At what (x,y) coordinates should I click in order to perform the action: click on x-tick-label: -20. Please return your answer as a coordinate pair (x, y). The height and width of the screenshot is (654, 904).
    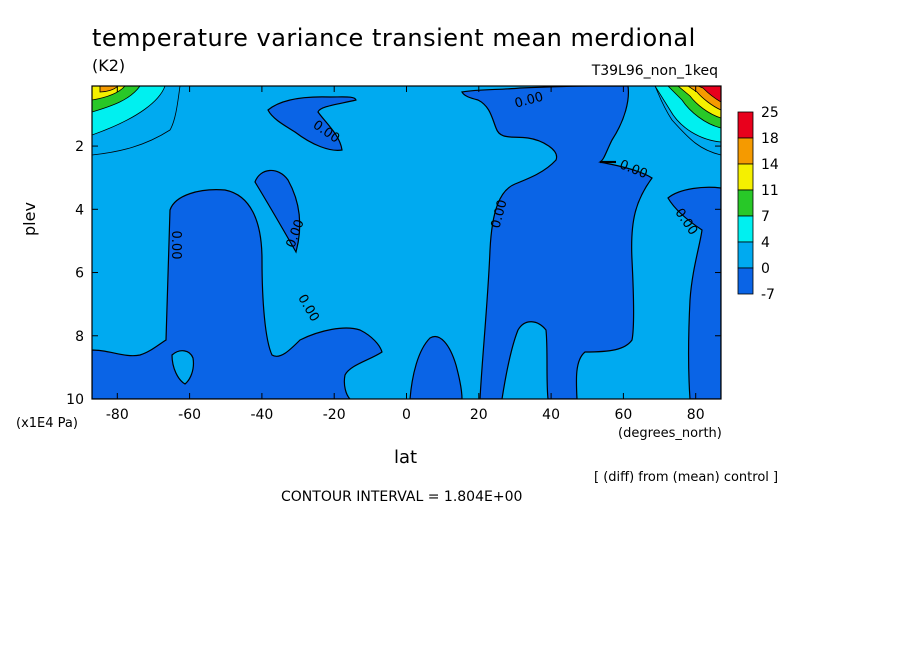
    Looking at the image, I should click on (334, 415).